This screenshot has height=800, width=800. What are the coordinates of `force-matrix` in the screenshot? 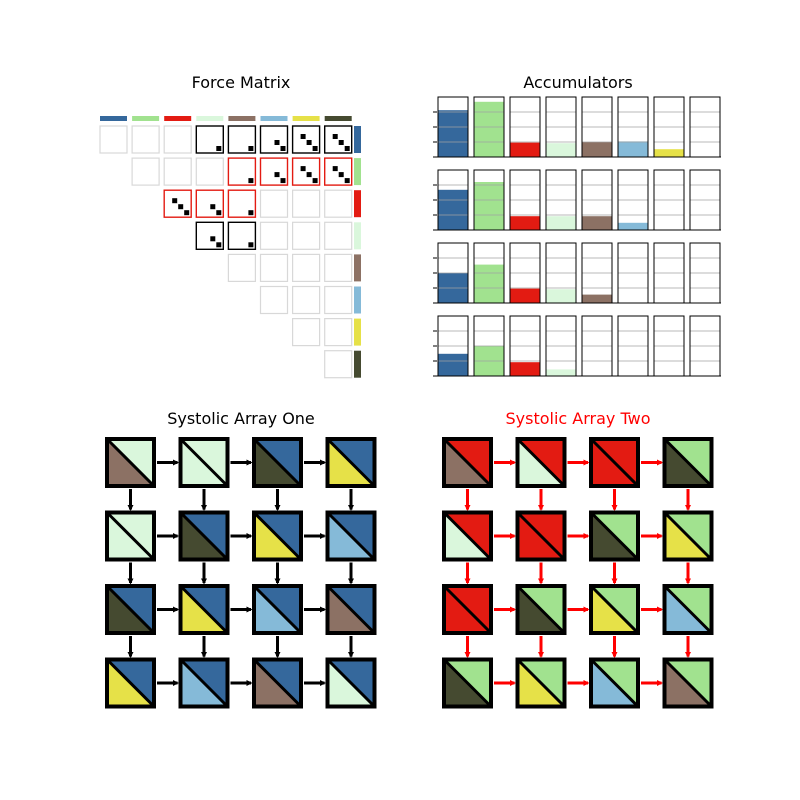 It's located at (230, 247).